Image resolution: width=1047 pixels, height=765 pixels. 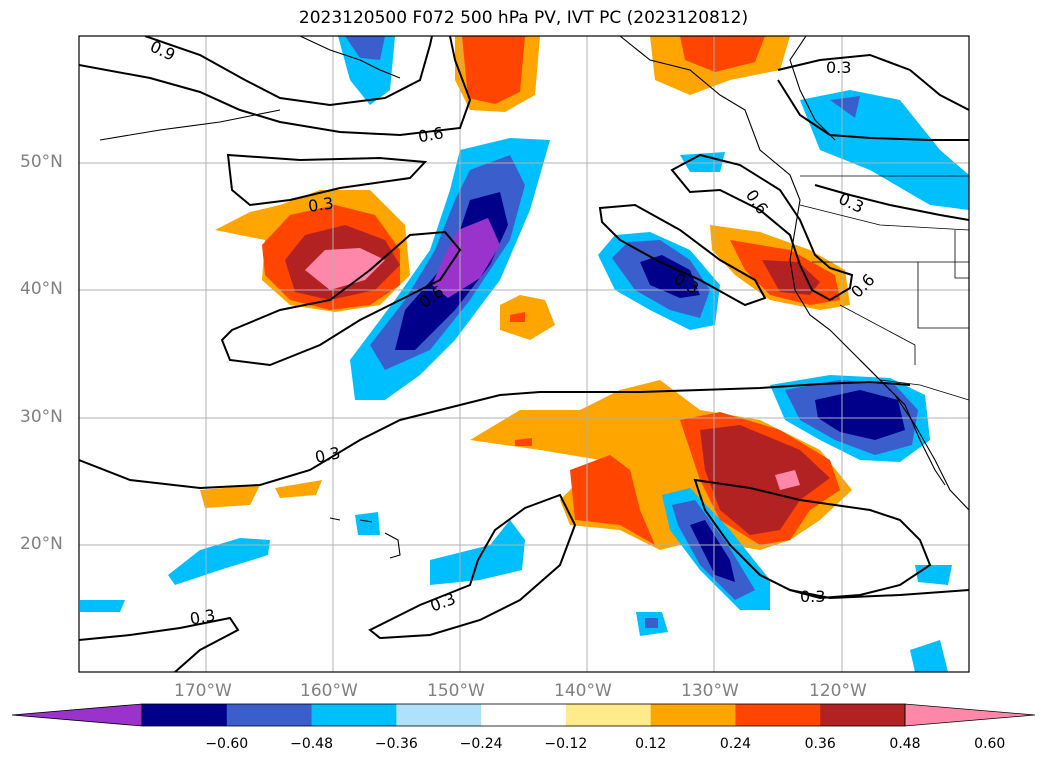 I want to click on colorbar-tick-label: −0.24, so click(x=481, y=744).